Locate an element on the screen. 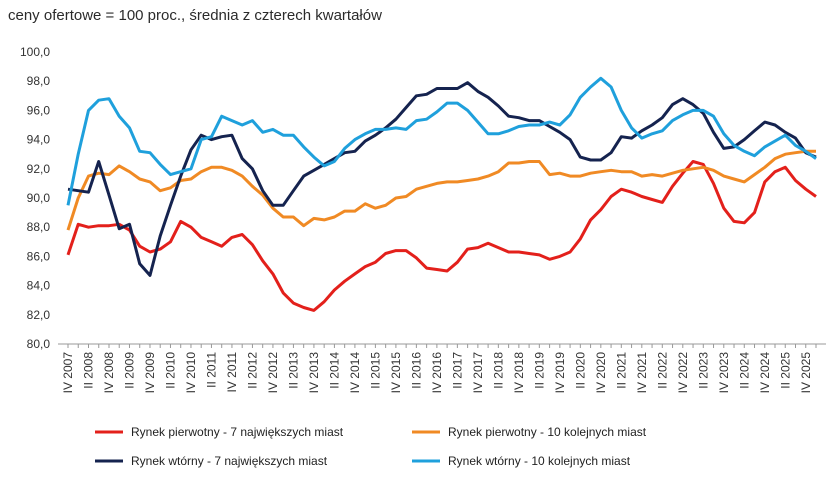  x-tick-label: IV 2021 is located at coordinates (642, 373).